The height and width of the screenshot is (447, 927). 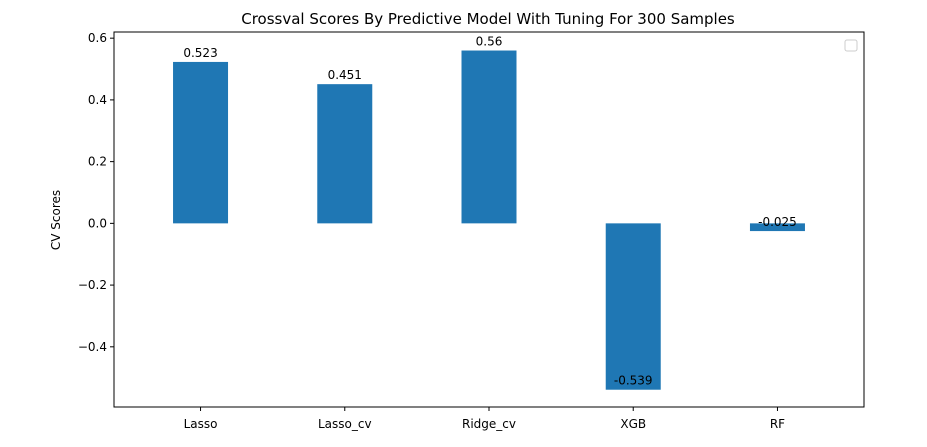 I want to click on y-tick-label: 0.0, so click(x=97, y=223).